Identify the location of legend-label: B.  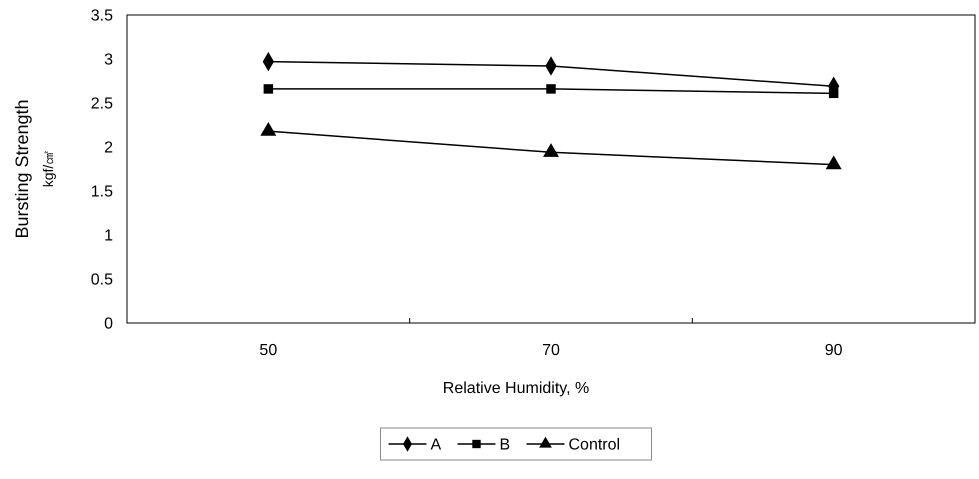
(505, 445).